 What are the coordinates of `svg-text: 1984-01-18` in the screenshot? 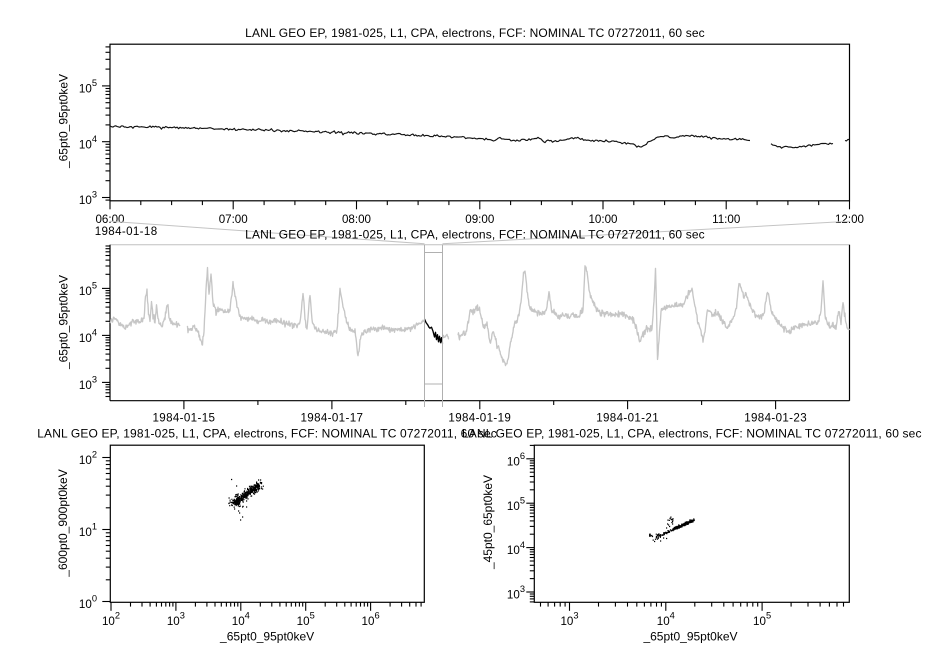 It's located at (126, 231).